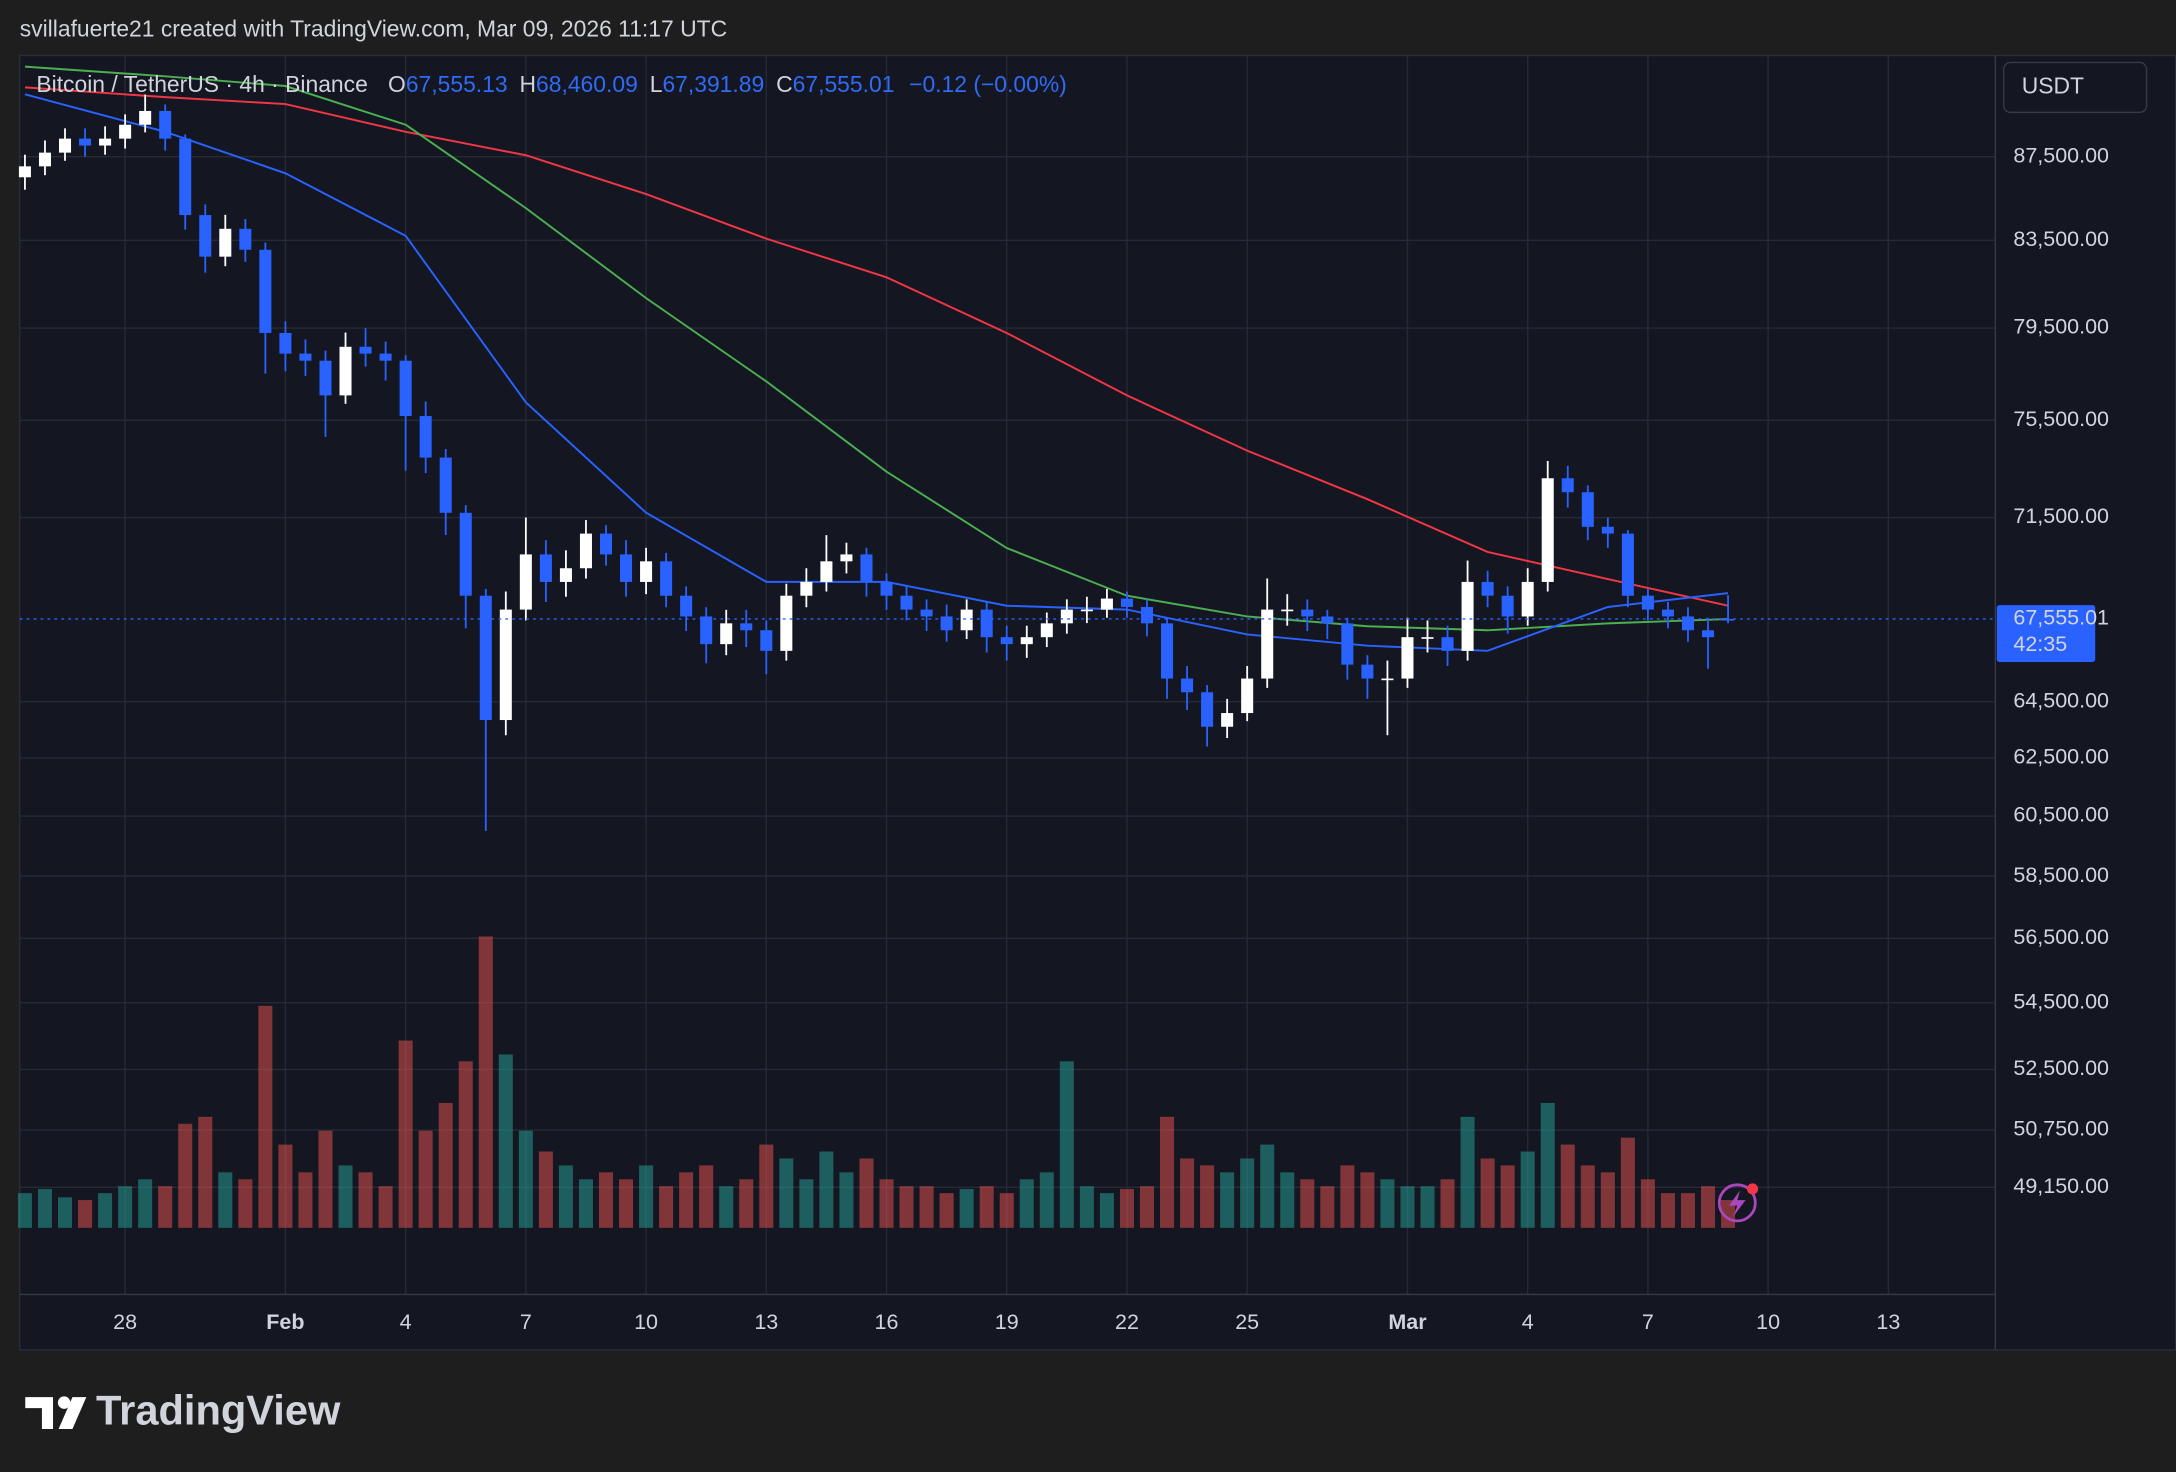 The width and height of the screenshot is (2176, 1472). I want to click on alert-icon, so click(1738, 1203).